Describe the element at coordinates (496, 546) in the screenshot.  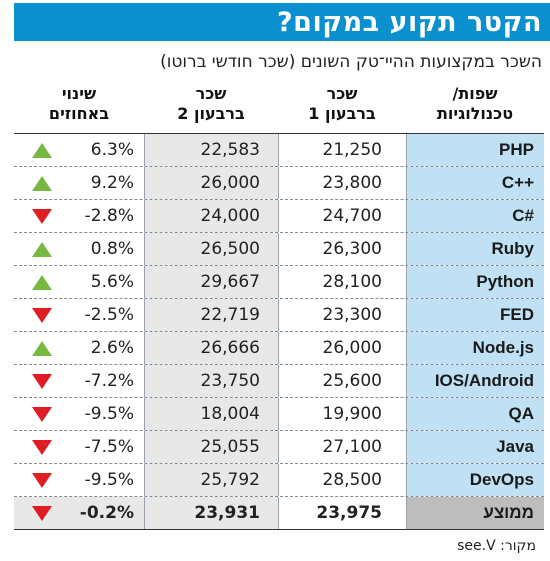
I see `source-note: מקור: see.V` at that location.